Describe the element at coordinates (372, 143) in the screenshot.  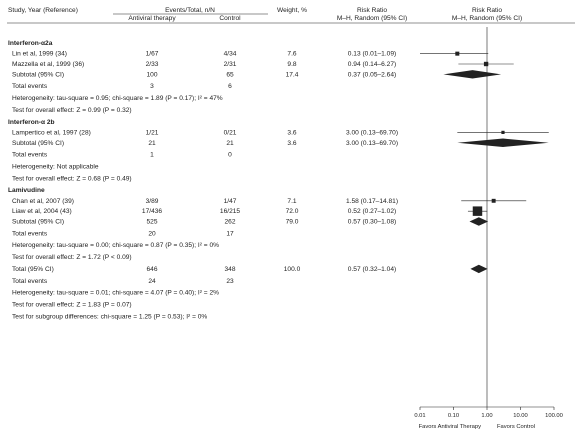
I see `subtotal-risk-ratio: 3.00 (0.13–69.70)` at that location.